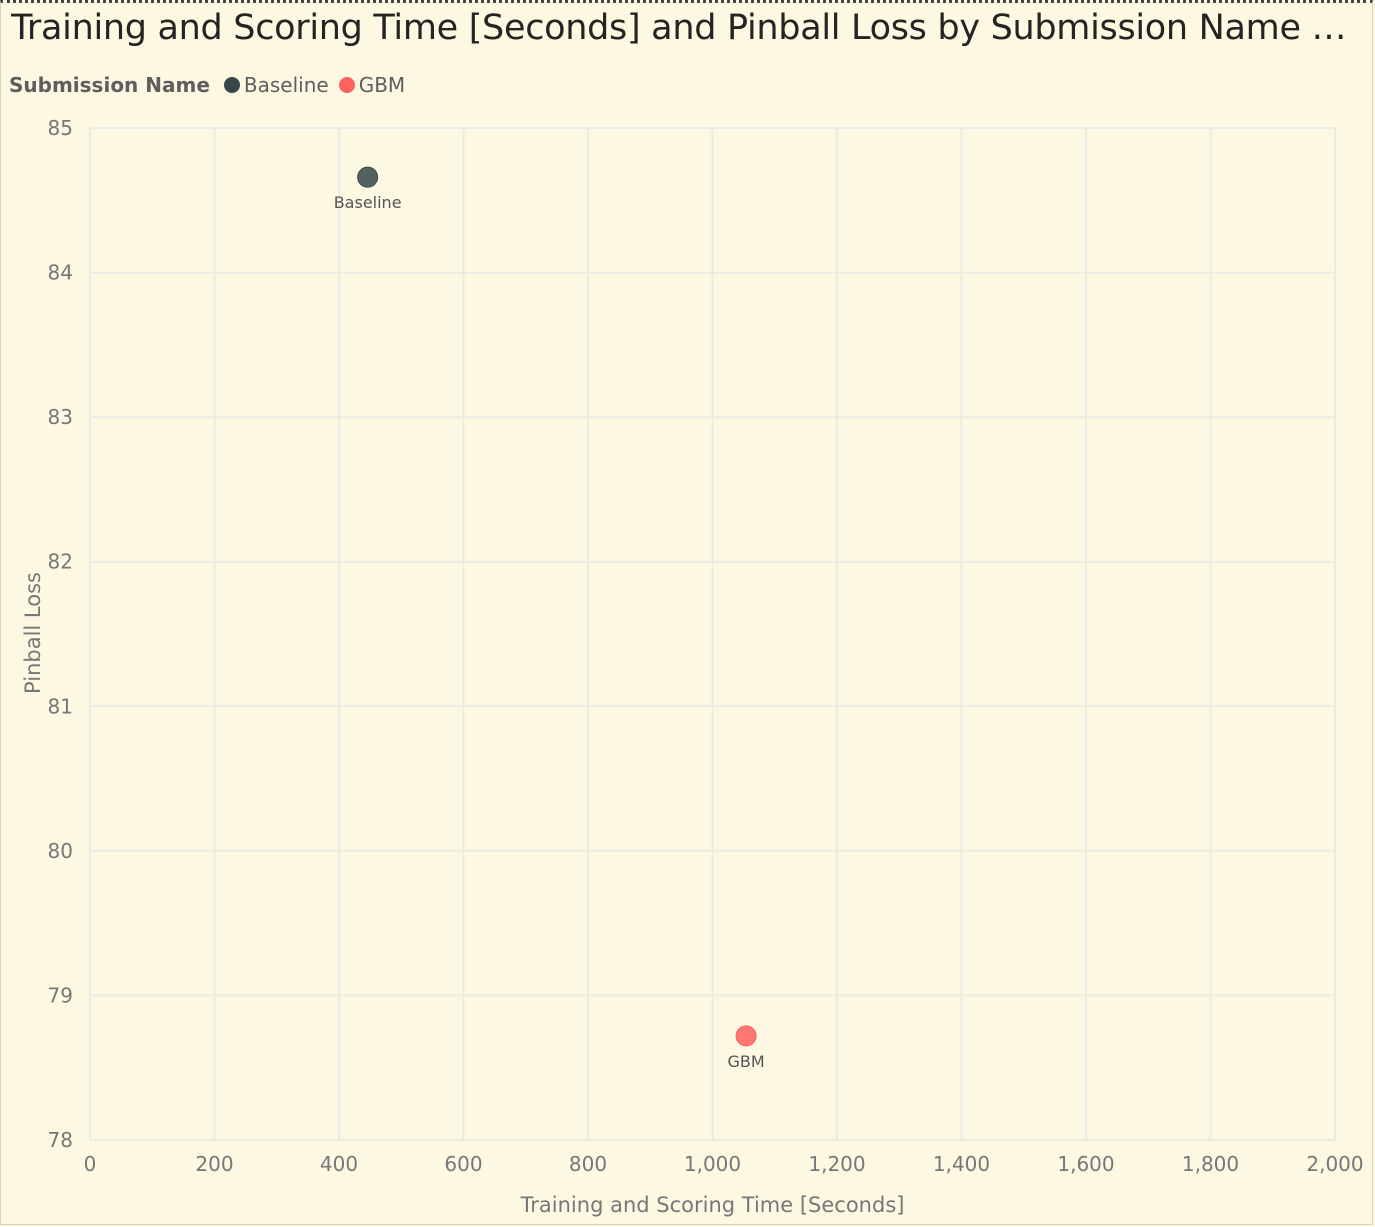  What do you see at coordinates (1210, 1164) in the screenshot?
I see `x-tick-label: 1,800` at bounding box center [1210, 1164].